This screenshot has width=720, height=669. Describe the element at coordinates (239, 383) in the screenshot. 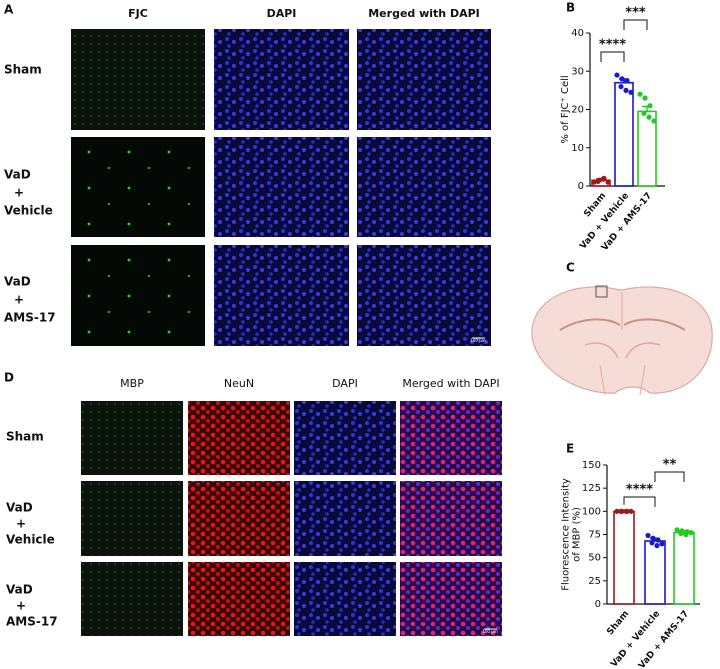

I see `column-header: NeuN` at that location.